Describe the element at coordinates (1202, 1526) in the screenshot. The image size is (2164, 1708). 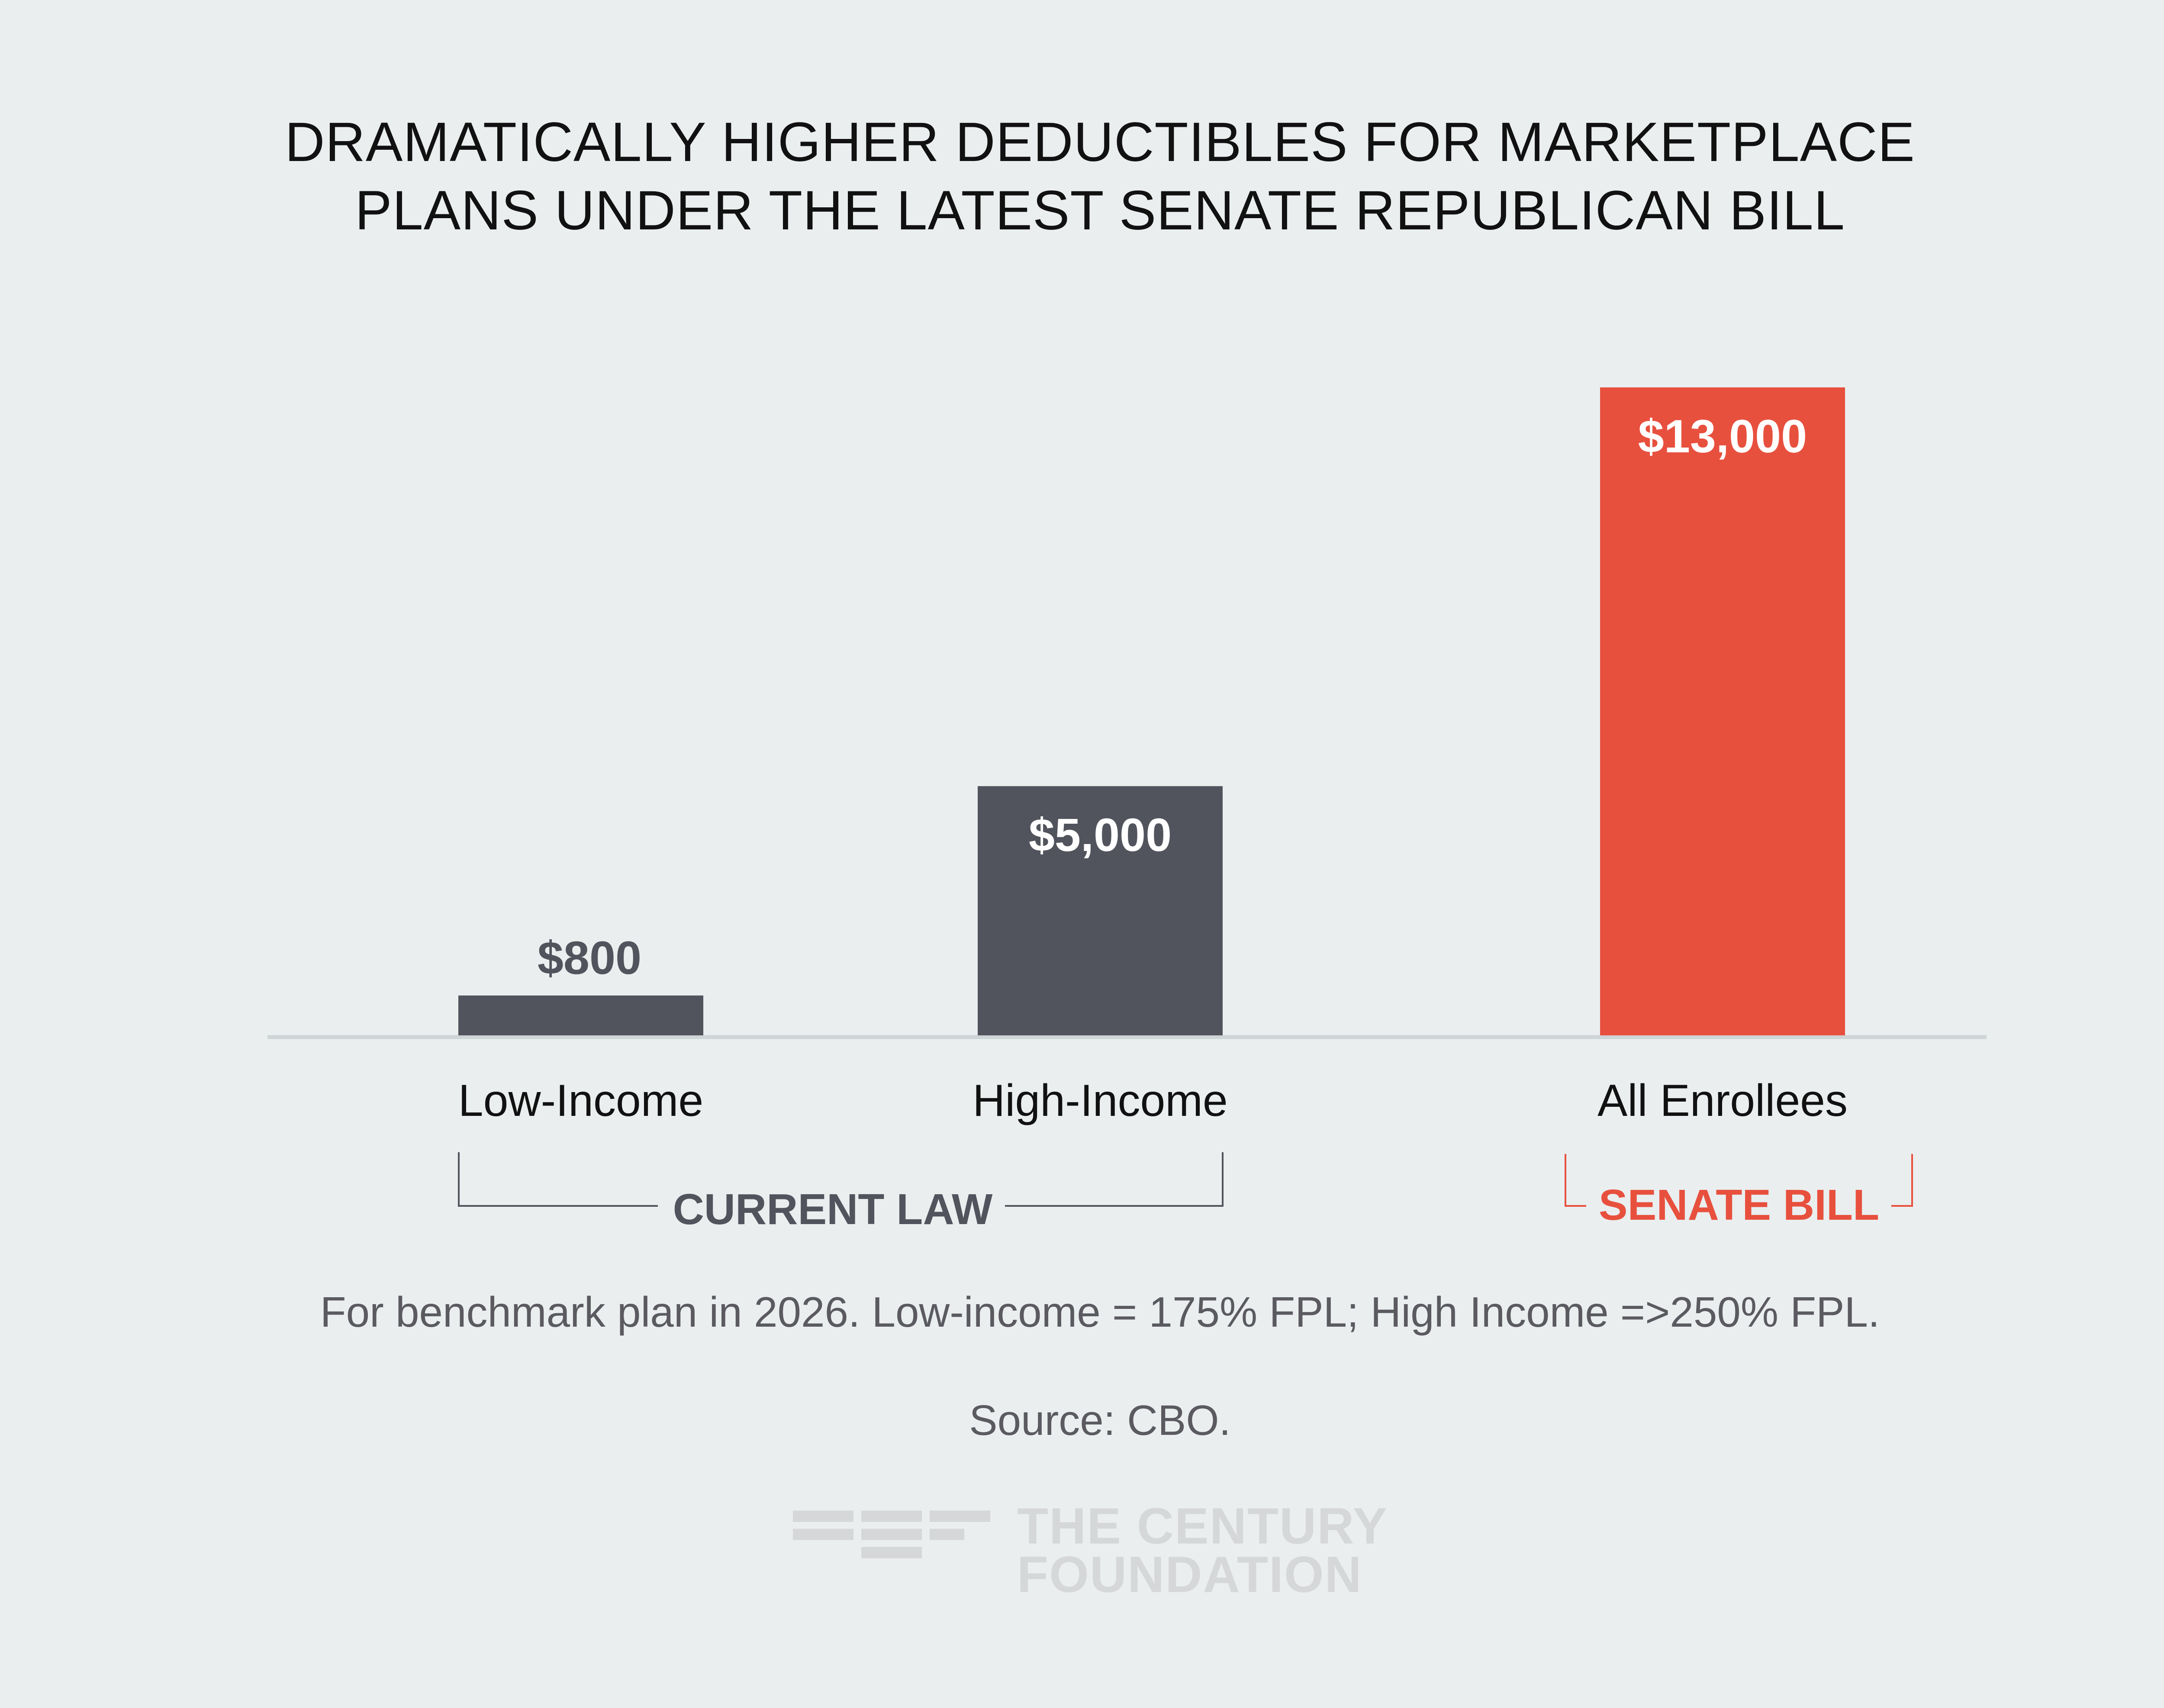
I see `logo-text-line-1: THE CENTURY` at that location.